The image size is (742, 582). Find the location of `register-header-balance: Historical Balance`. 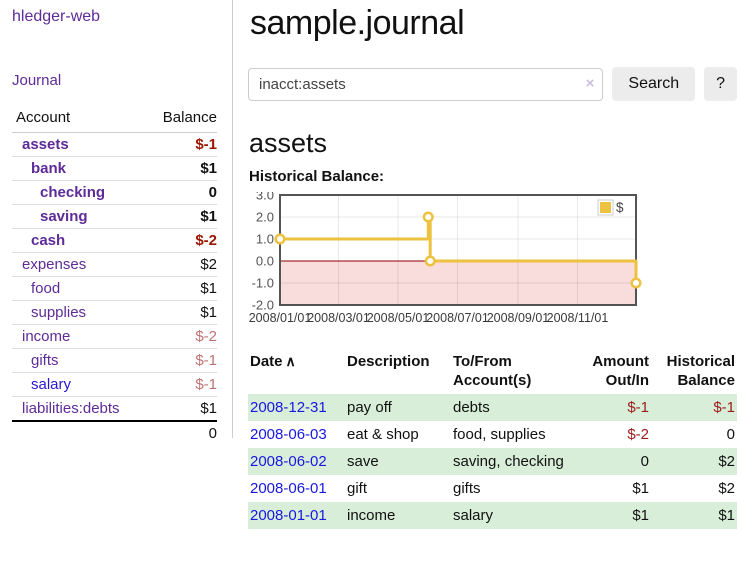

register-header-balance: Historical Balance is located at coordinates (700, 371).